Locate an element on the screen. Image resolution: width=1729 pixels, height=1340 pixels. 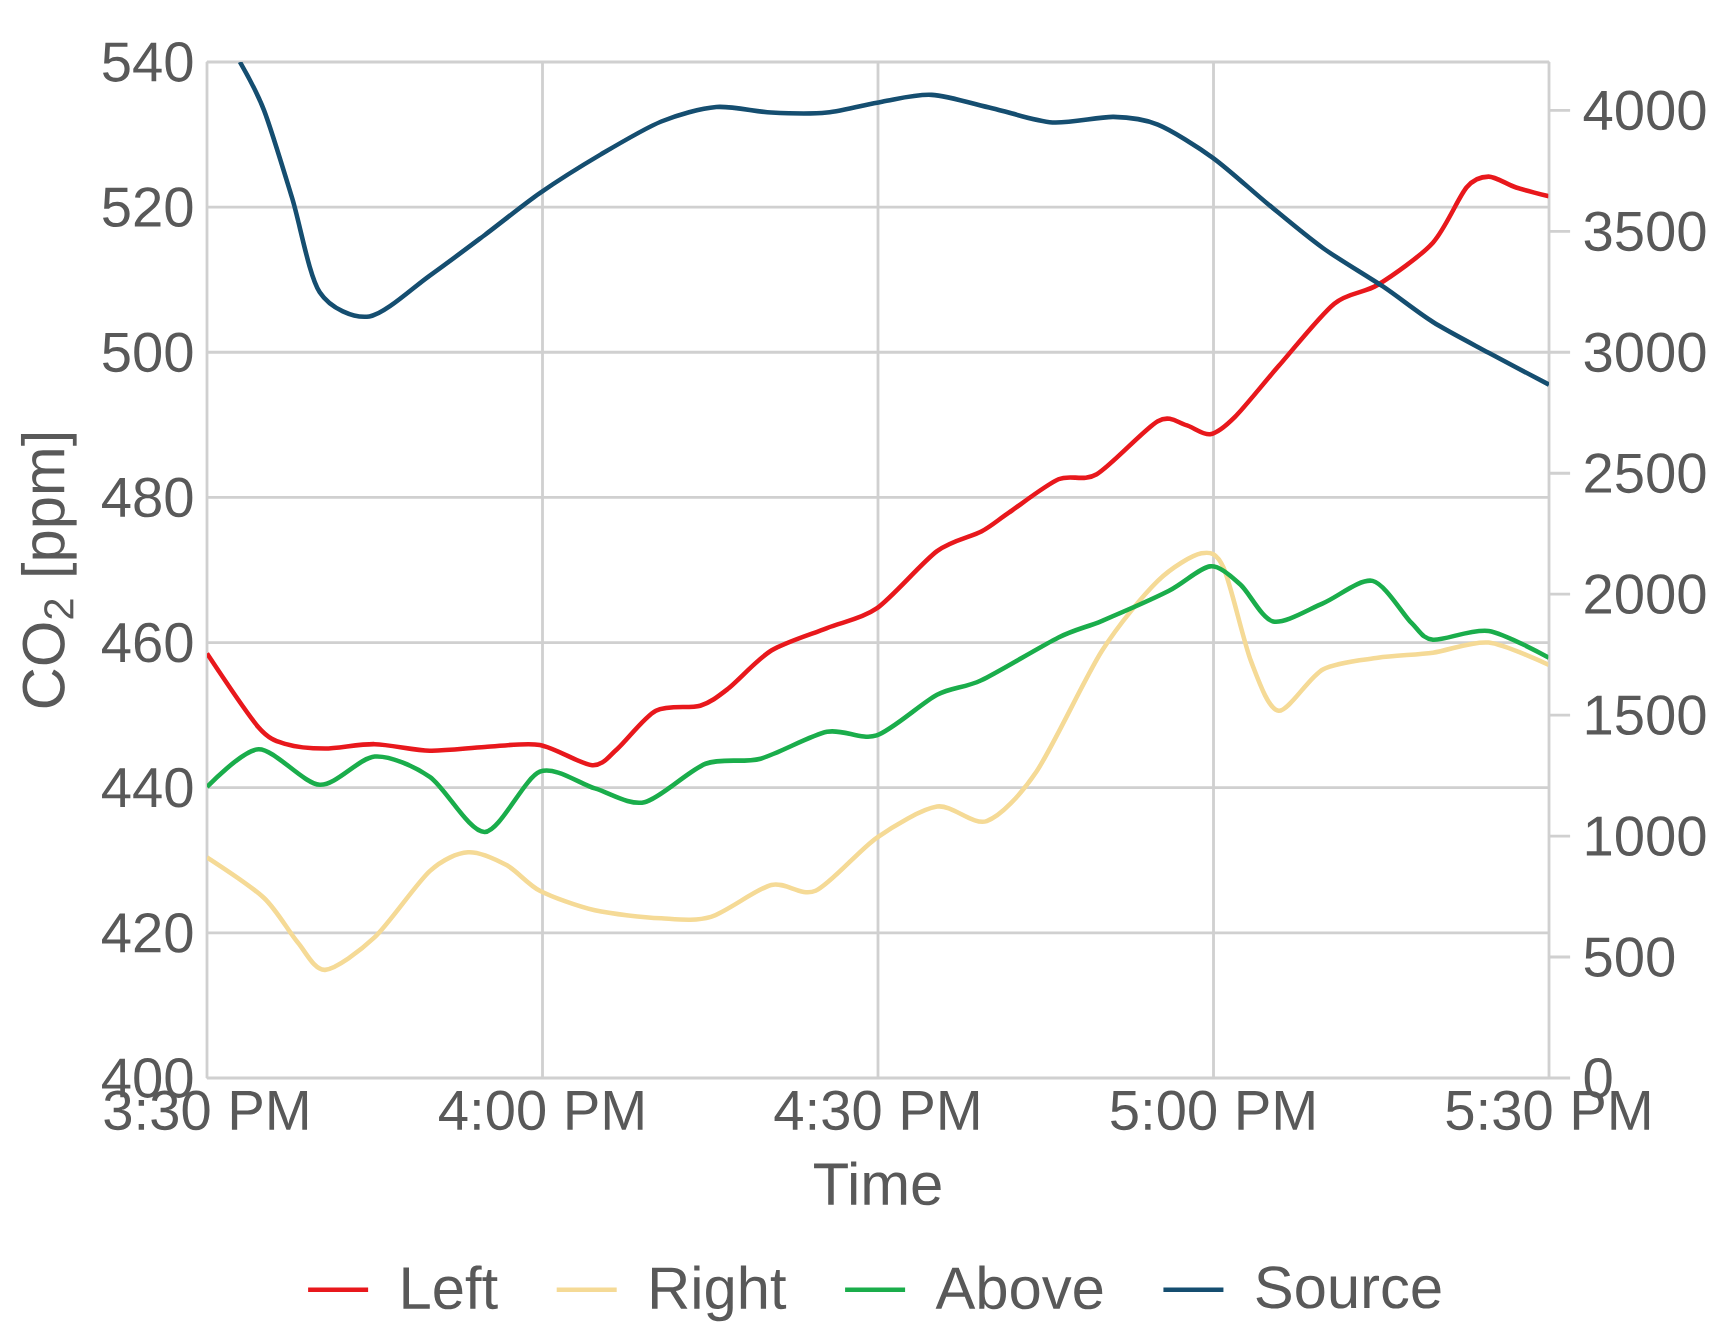
y-tick-label: 520 is located at coordinates (148, 207).